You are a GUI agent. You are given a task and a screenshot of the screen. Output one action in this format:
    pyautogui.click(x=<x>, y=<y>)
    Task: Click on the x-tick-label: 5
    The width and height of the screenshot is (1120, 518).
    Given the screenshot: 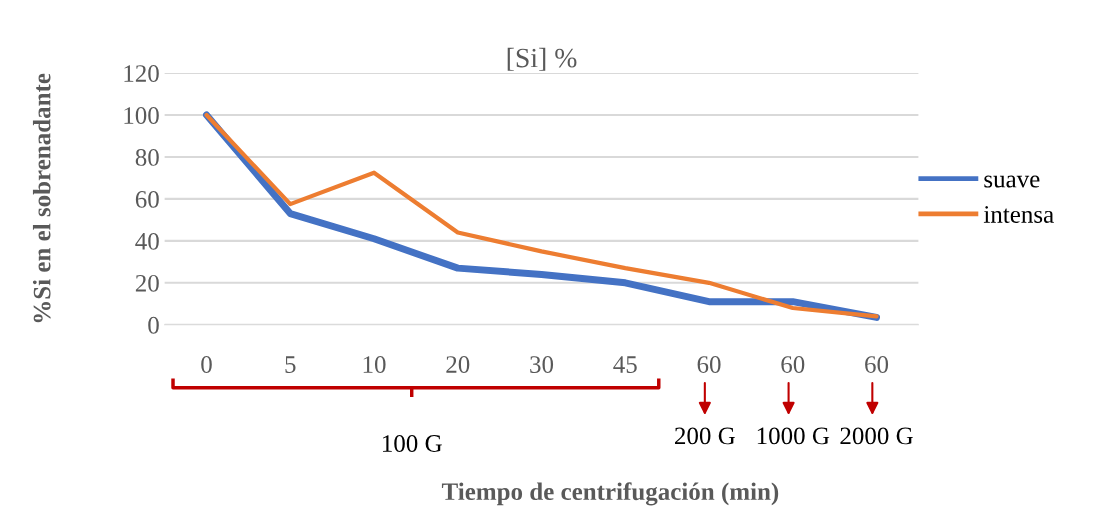 What is the action you would take?
    pyautogui.click(x=290, y=364)
    